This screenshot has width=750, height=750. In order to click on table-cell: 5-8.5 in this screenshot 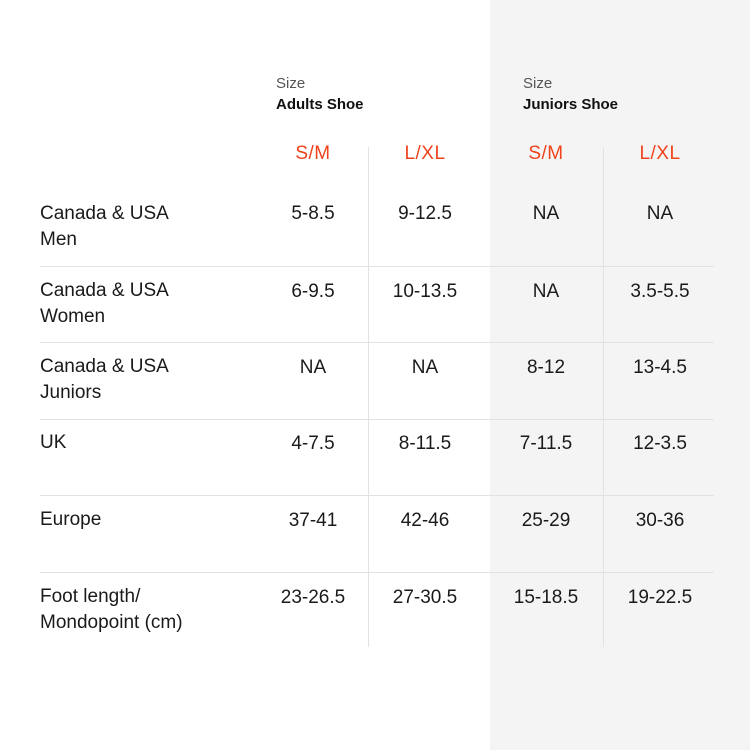, I will do `click(313, 213)`.